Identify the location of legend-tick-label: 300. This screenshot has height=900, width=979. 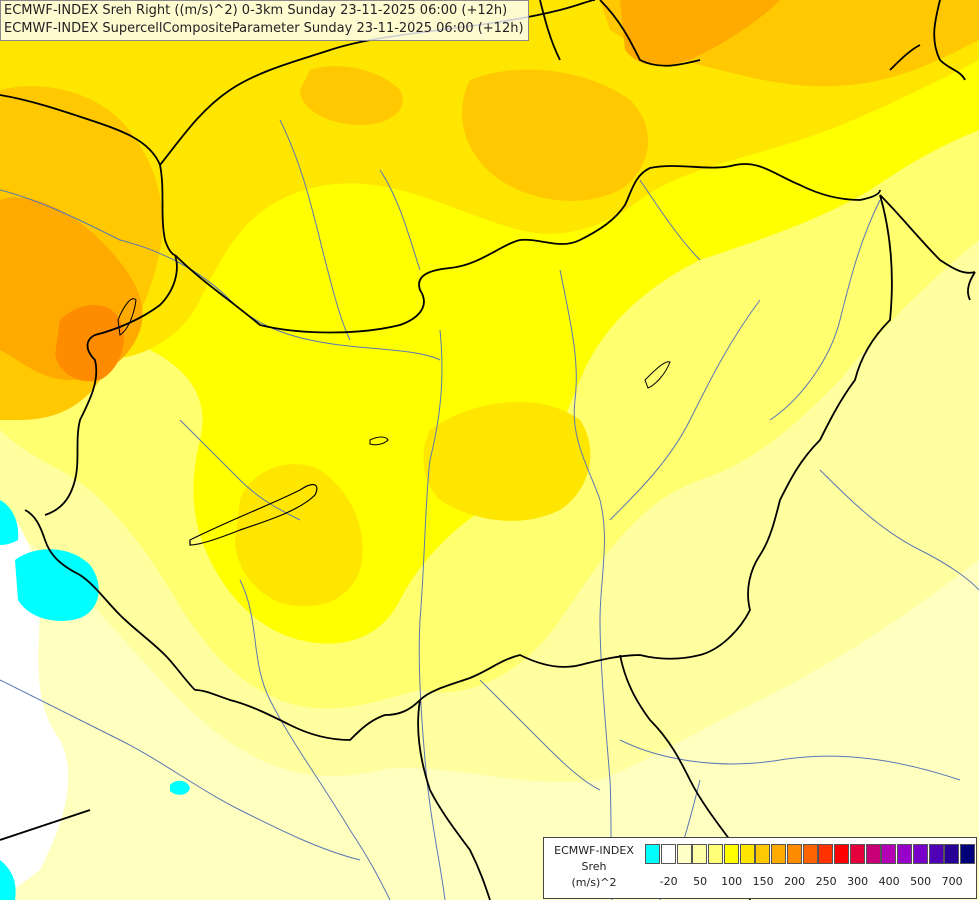
(858, 881).